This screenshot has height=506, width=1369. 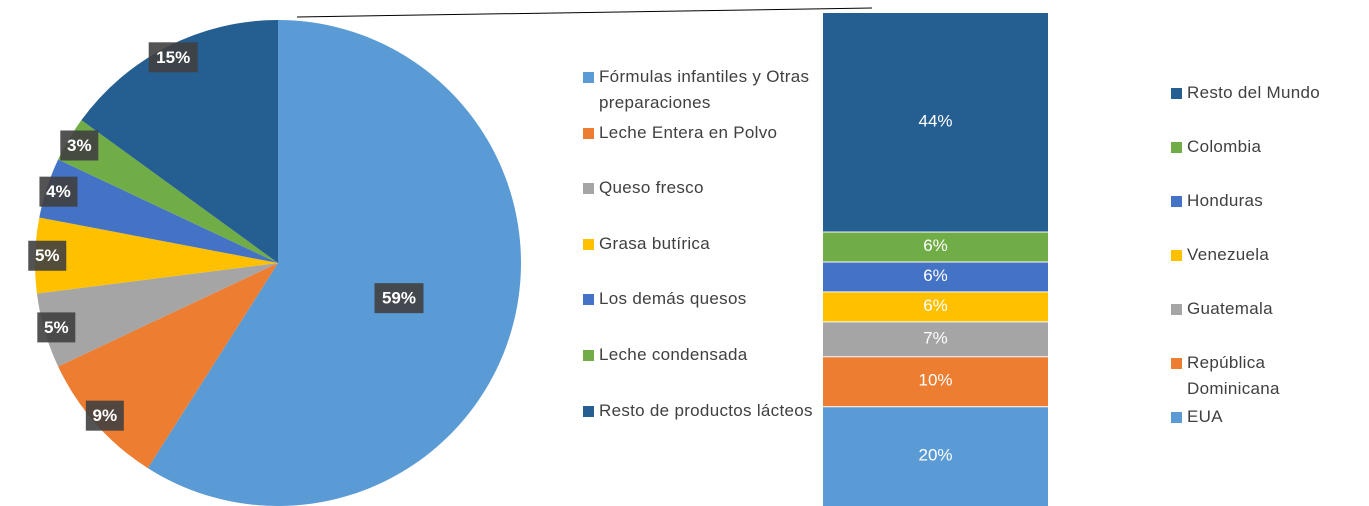 I want to click on legend-entry: Guatemala, so click(x=1254, y=309).